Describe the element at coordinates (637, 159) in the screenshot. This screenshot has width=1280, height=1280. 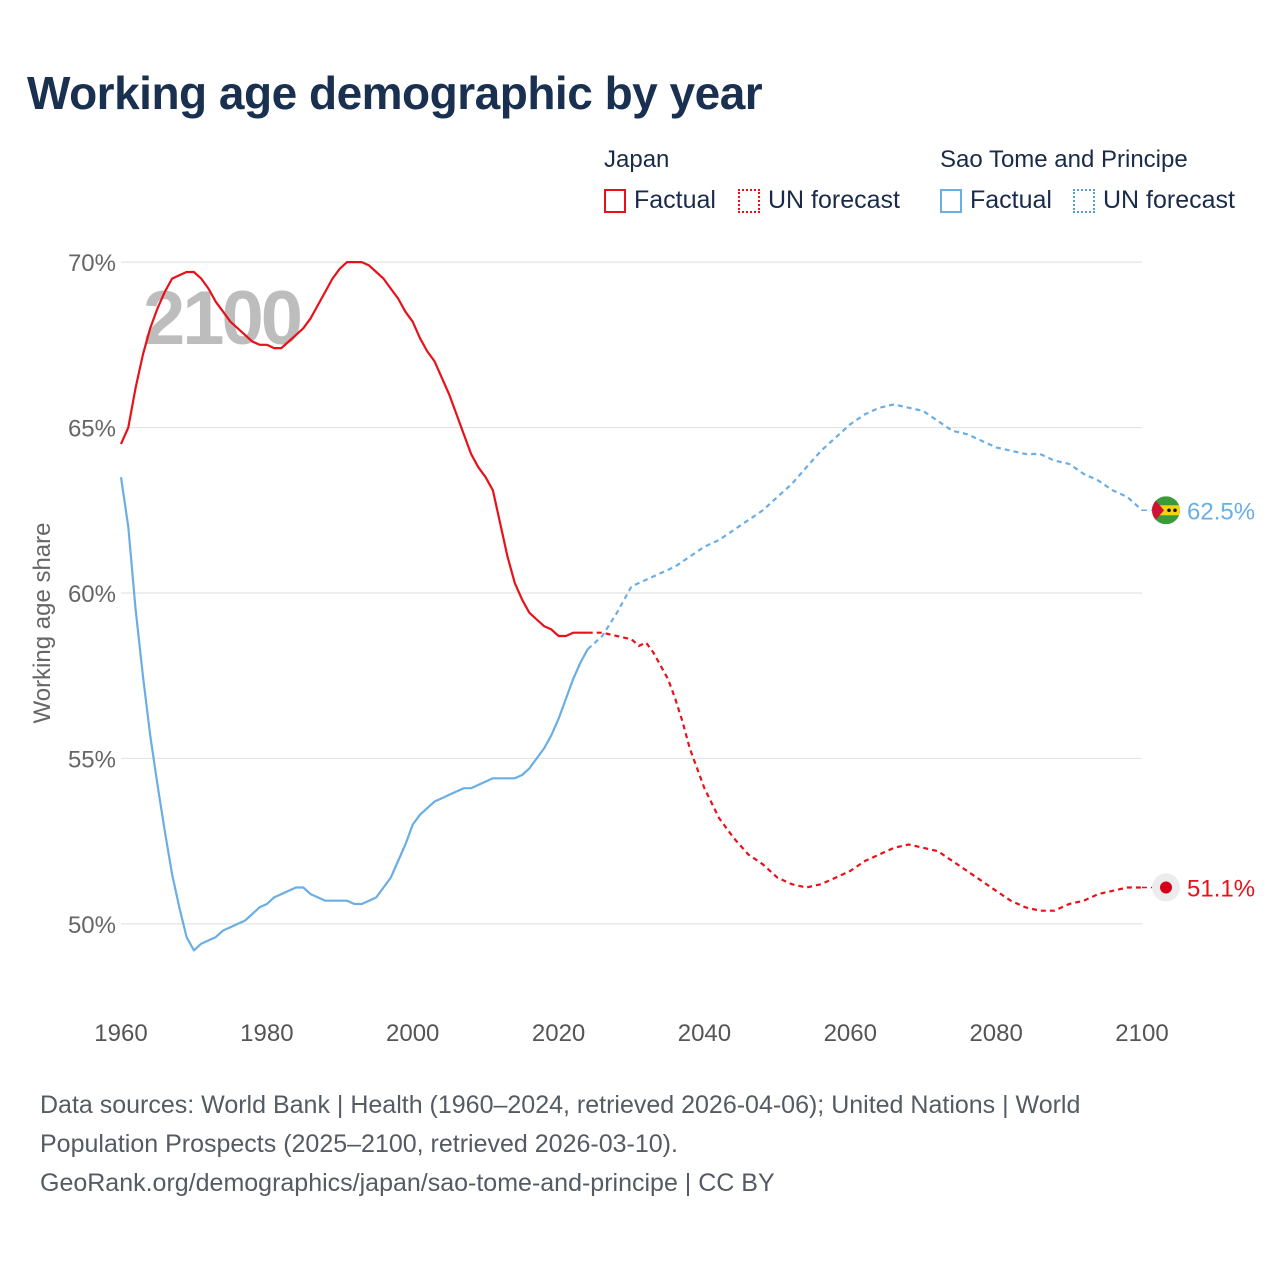
I see `legend-japan-title: Japan` at that location.